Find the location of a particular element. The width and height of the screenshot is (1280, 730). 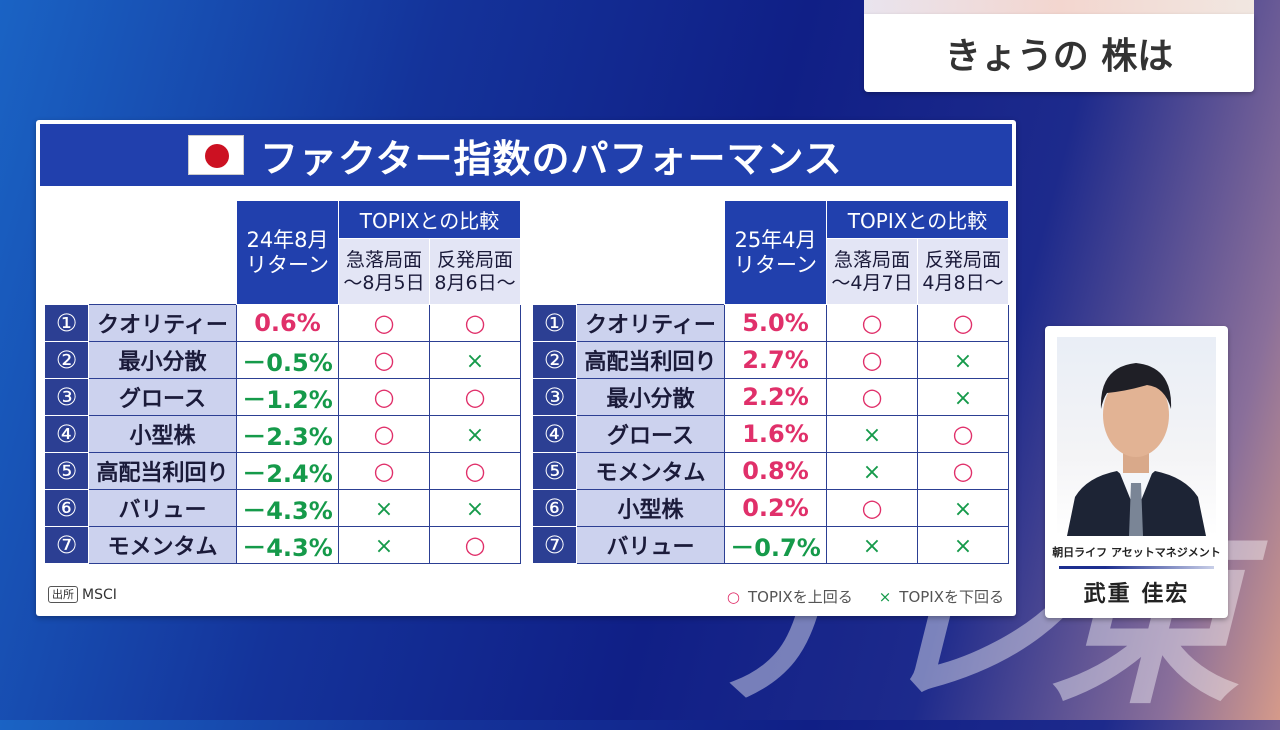

japan-flag-icon is located at coordinates (216, 155).